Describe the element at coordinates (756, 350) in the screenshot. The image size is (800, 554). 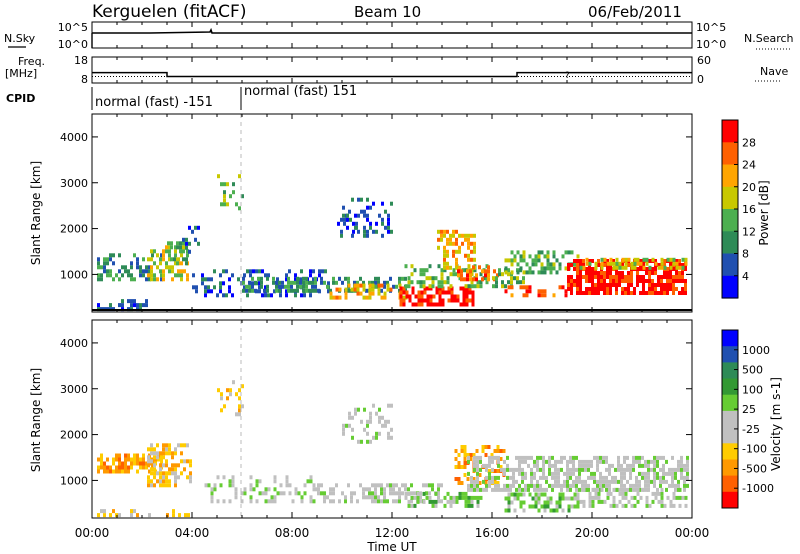
I see `colorbar-tick-label: 1000` at that location.